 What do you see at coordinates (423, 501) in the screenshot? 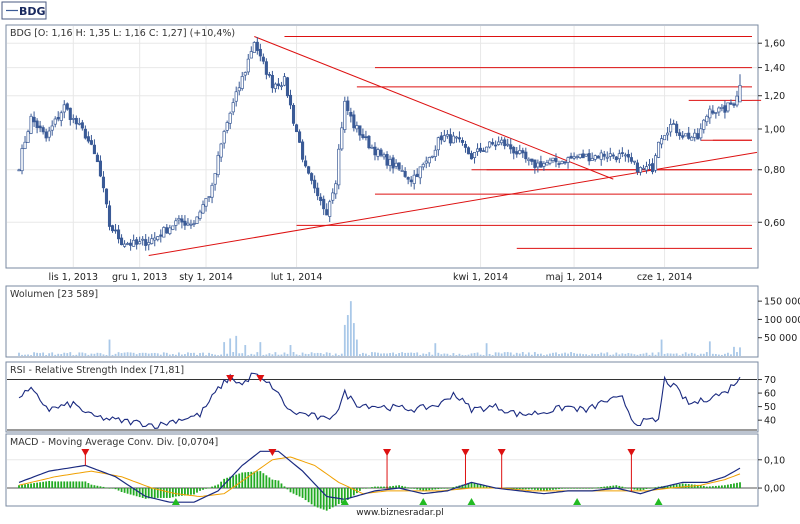
I see `macd-buy-marker` at bounding box center [423, 501].